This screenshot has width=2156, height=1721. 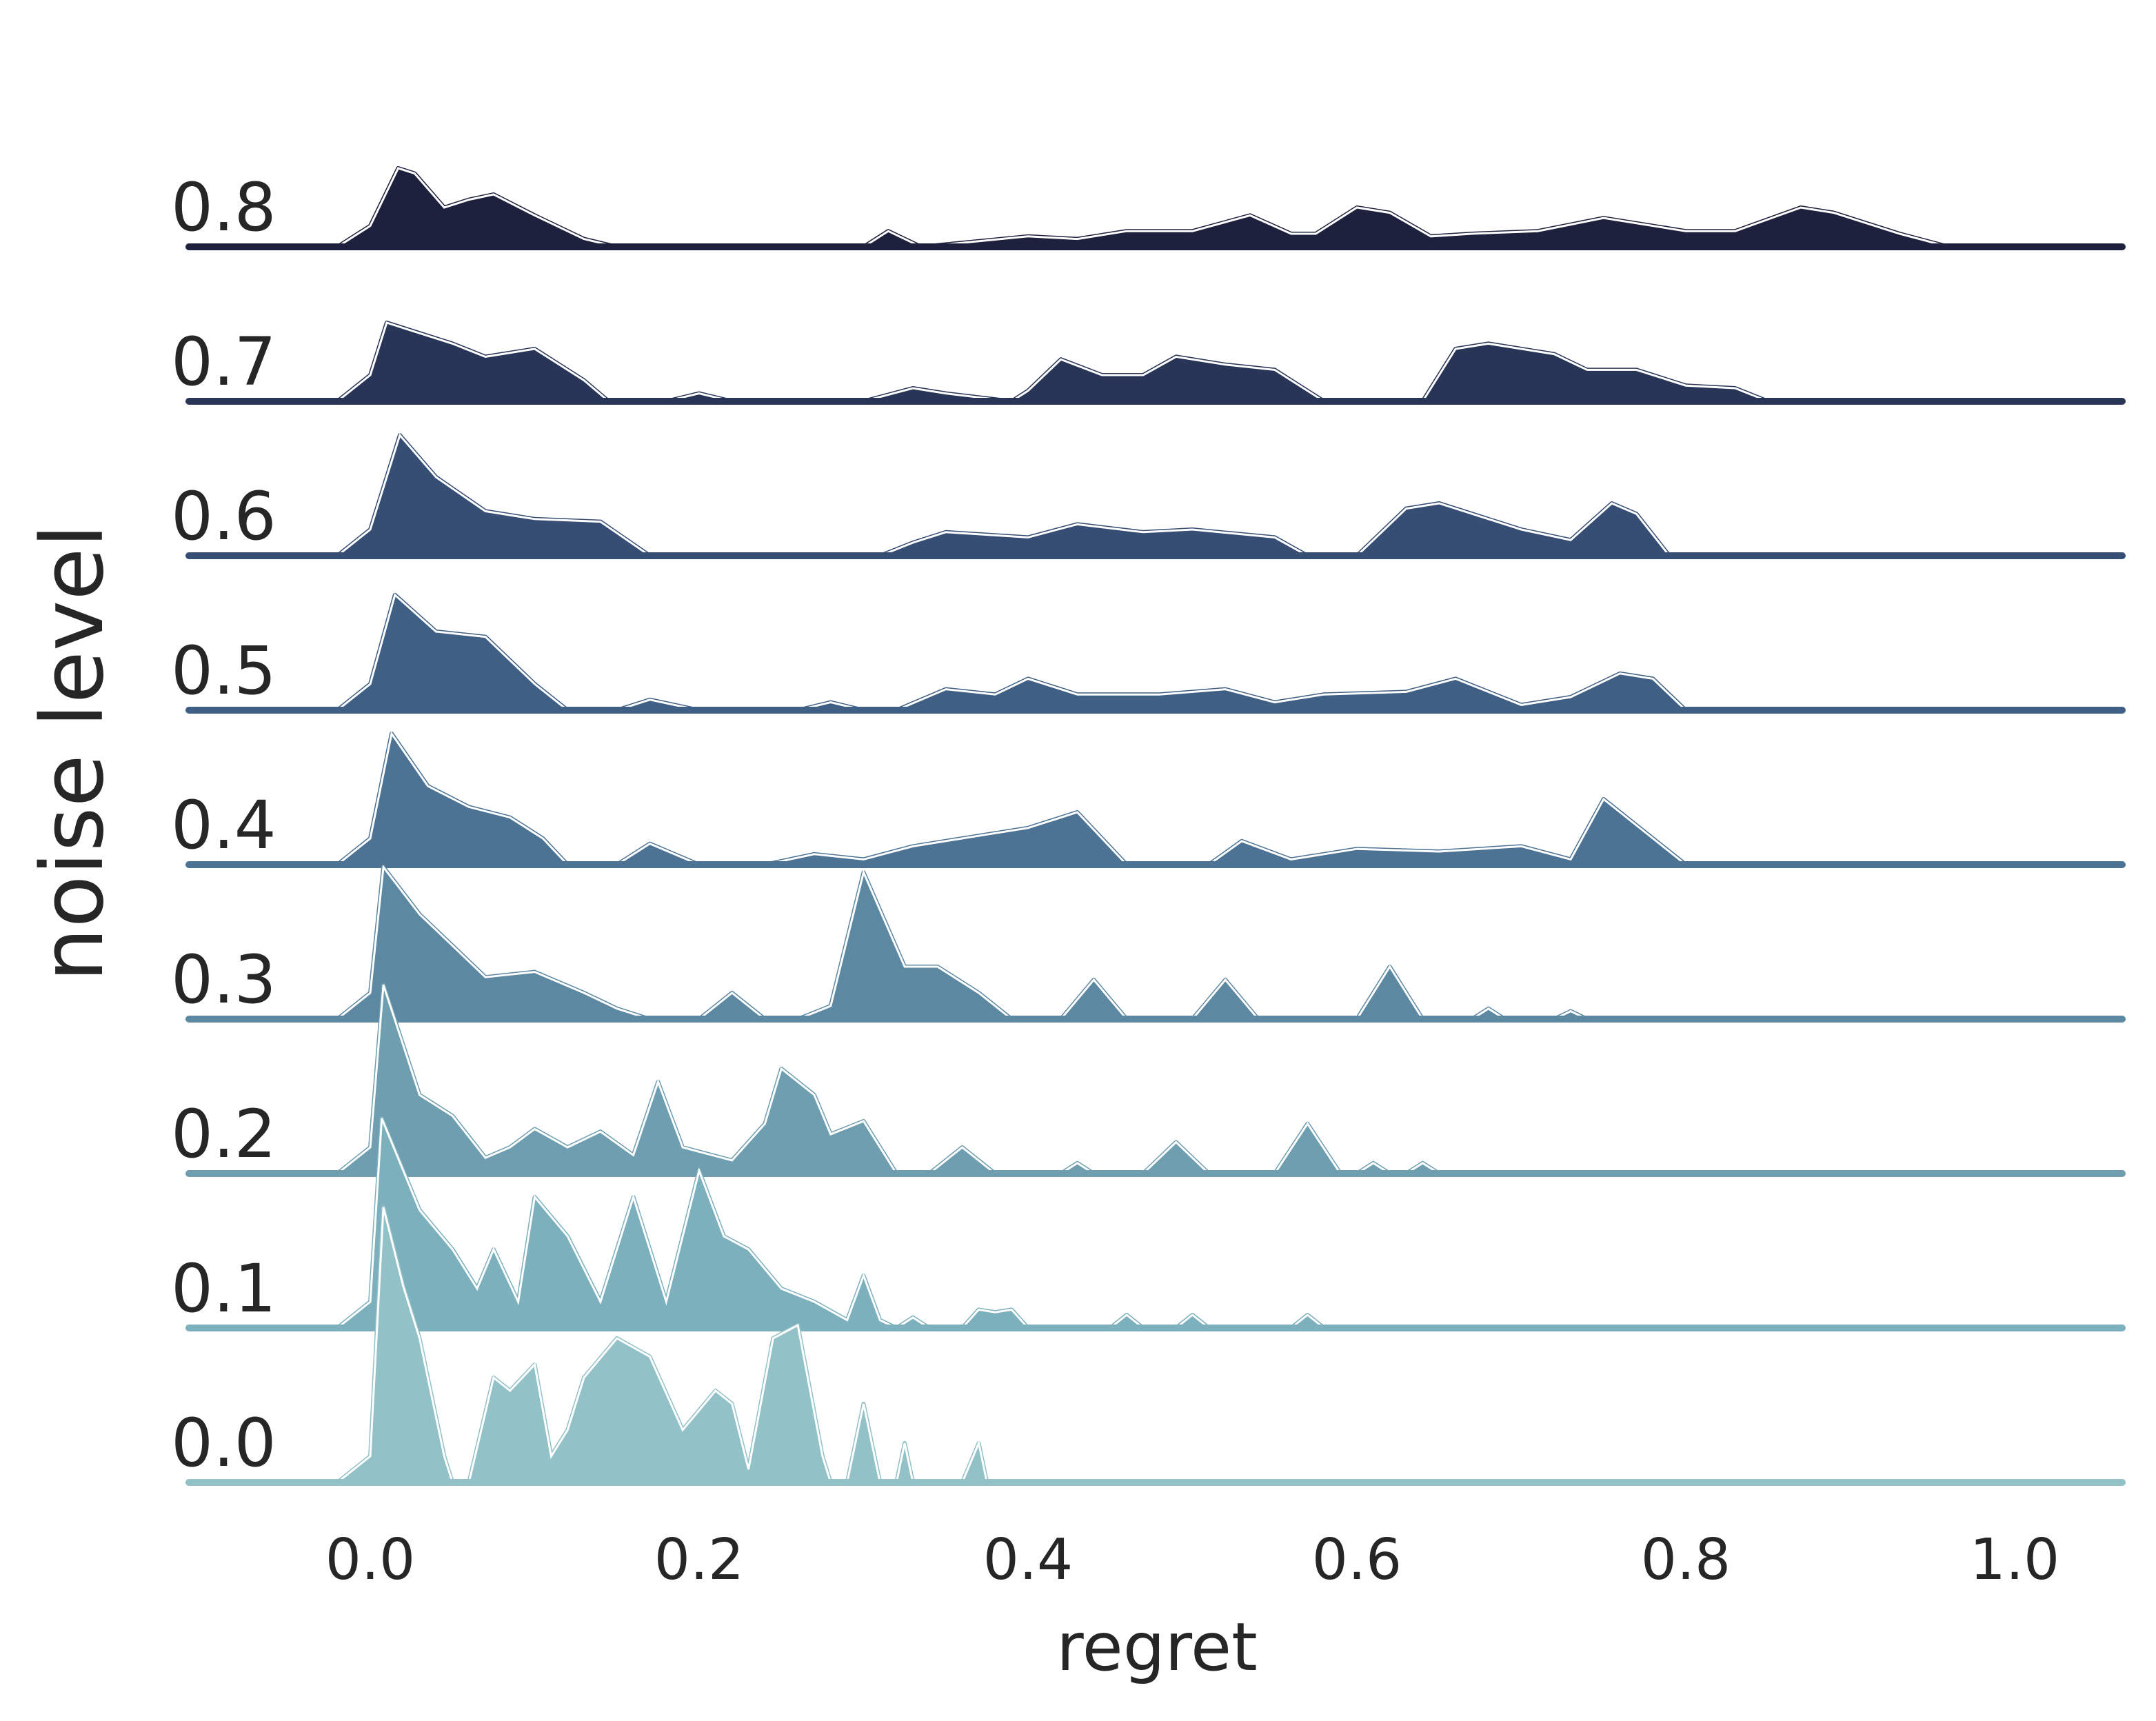 What do you see at coordinates (223, 1443) in the screenshot?
I see `row-label: 0.0` at bounding box center [223, 1443].